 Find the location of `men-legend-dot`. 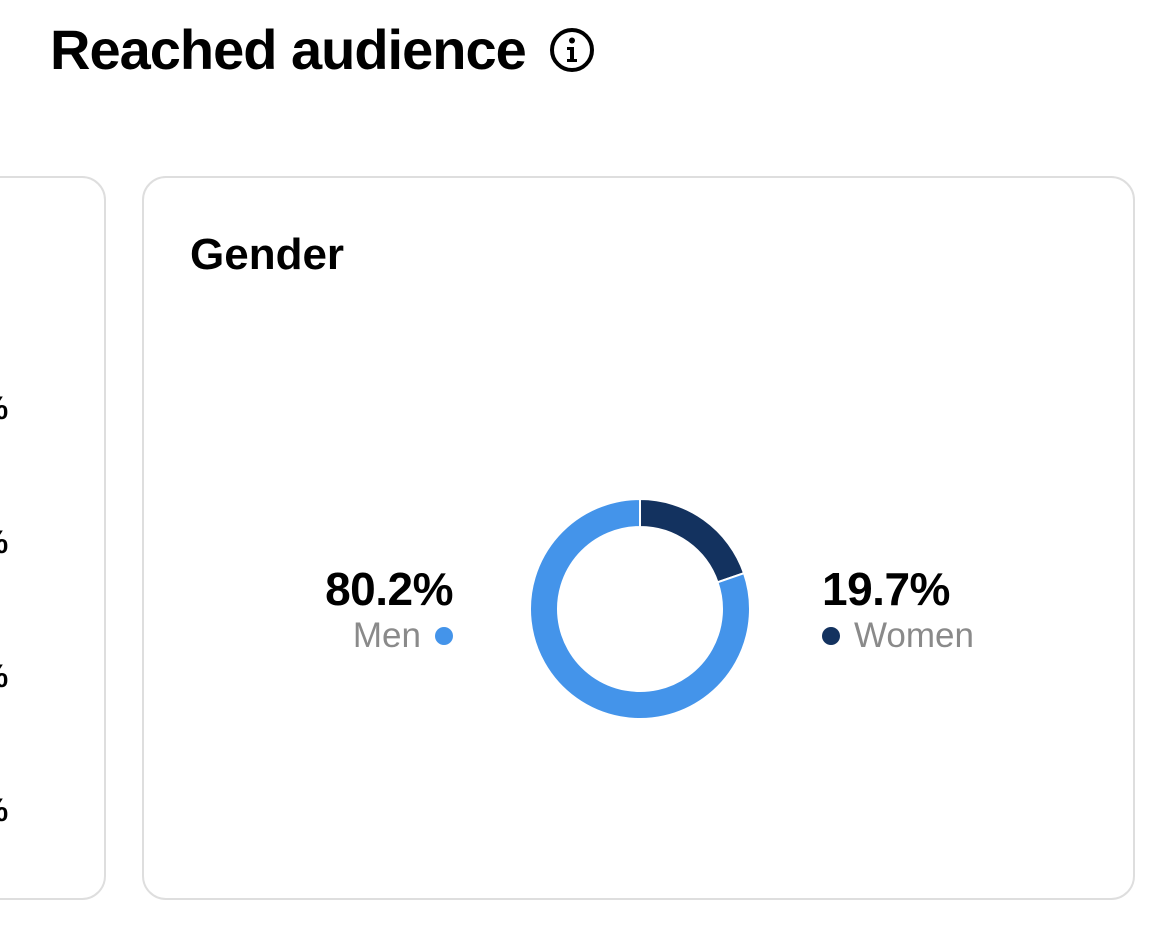

men-legend-dot is located at coordinates (444, 636).